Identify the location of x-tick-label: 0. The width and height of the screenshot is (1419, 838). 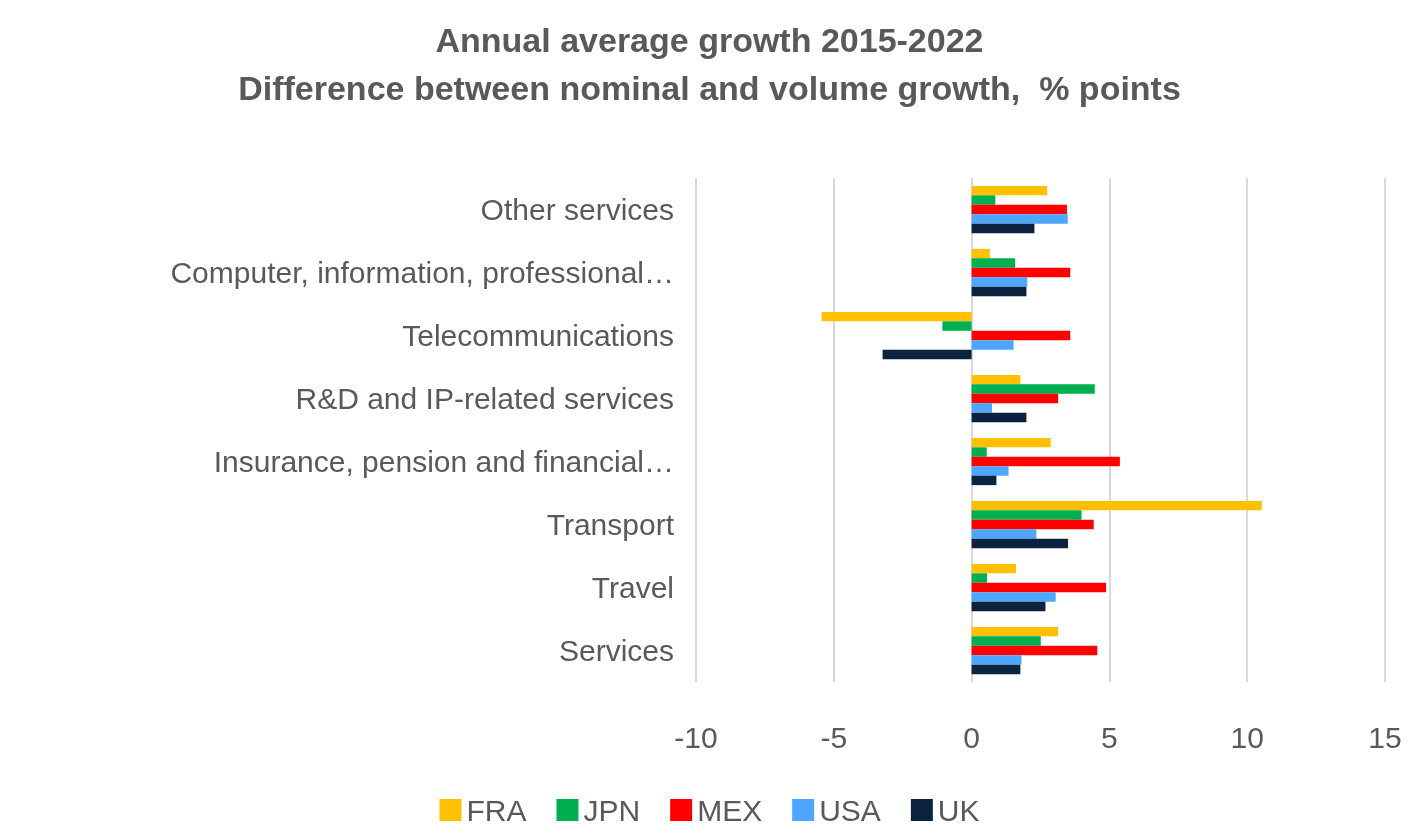
(971, 737).